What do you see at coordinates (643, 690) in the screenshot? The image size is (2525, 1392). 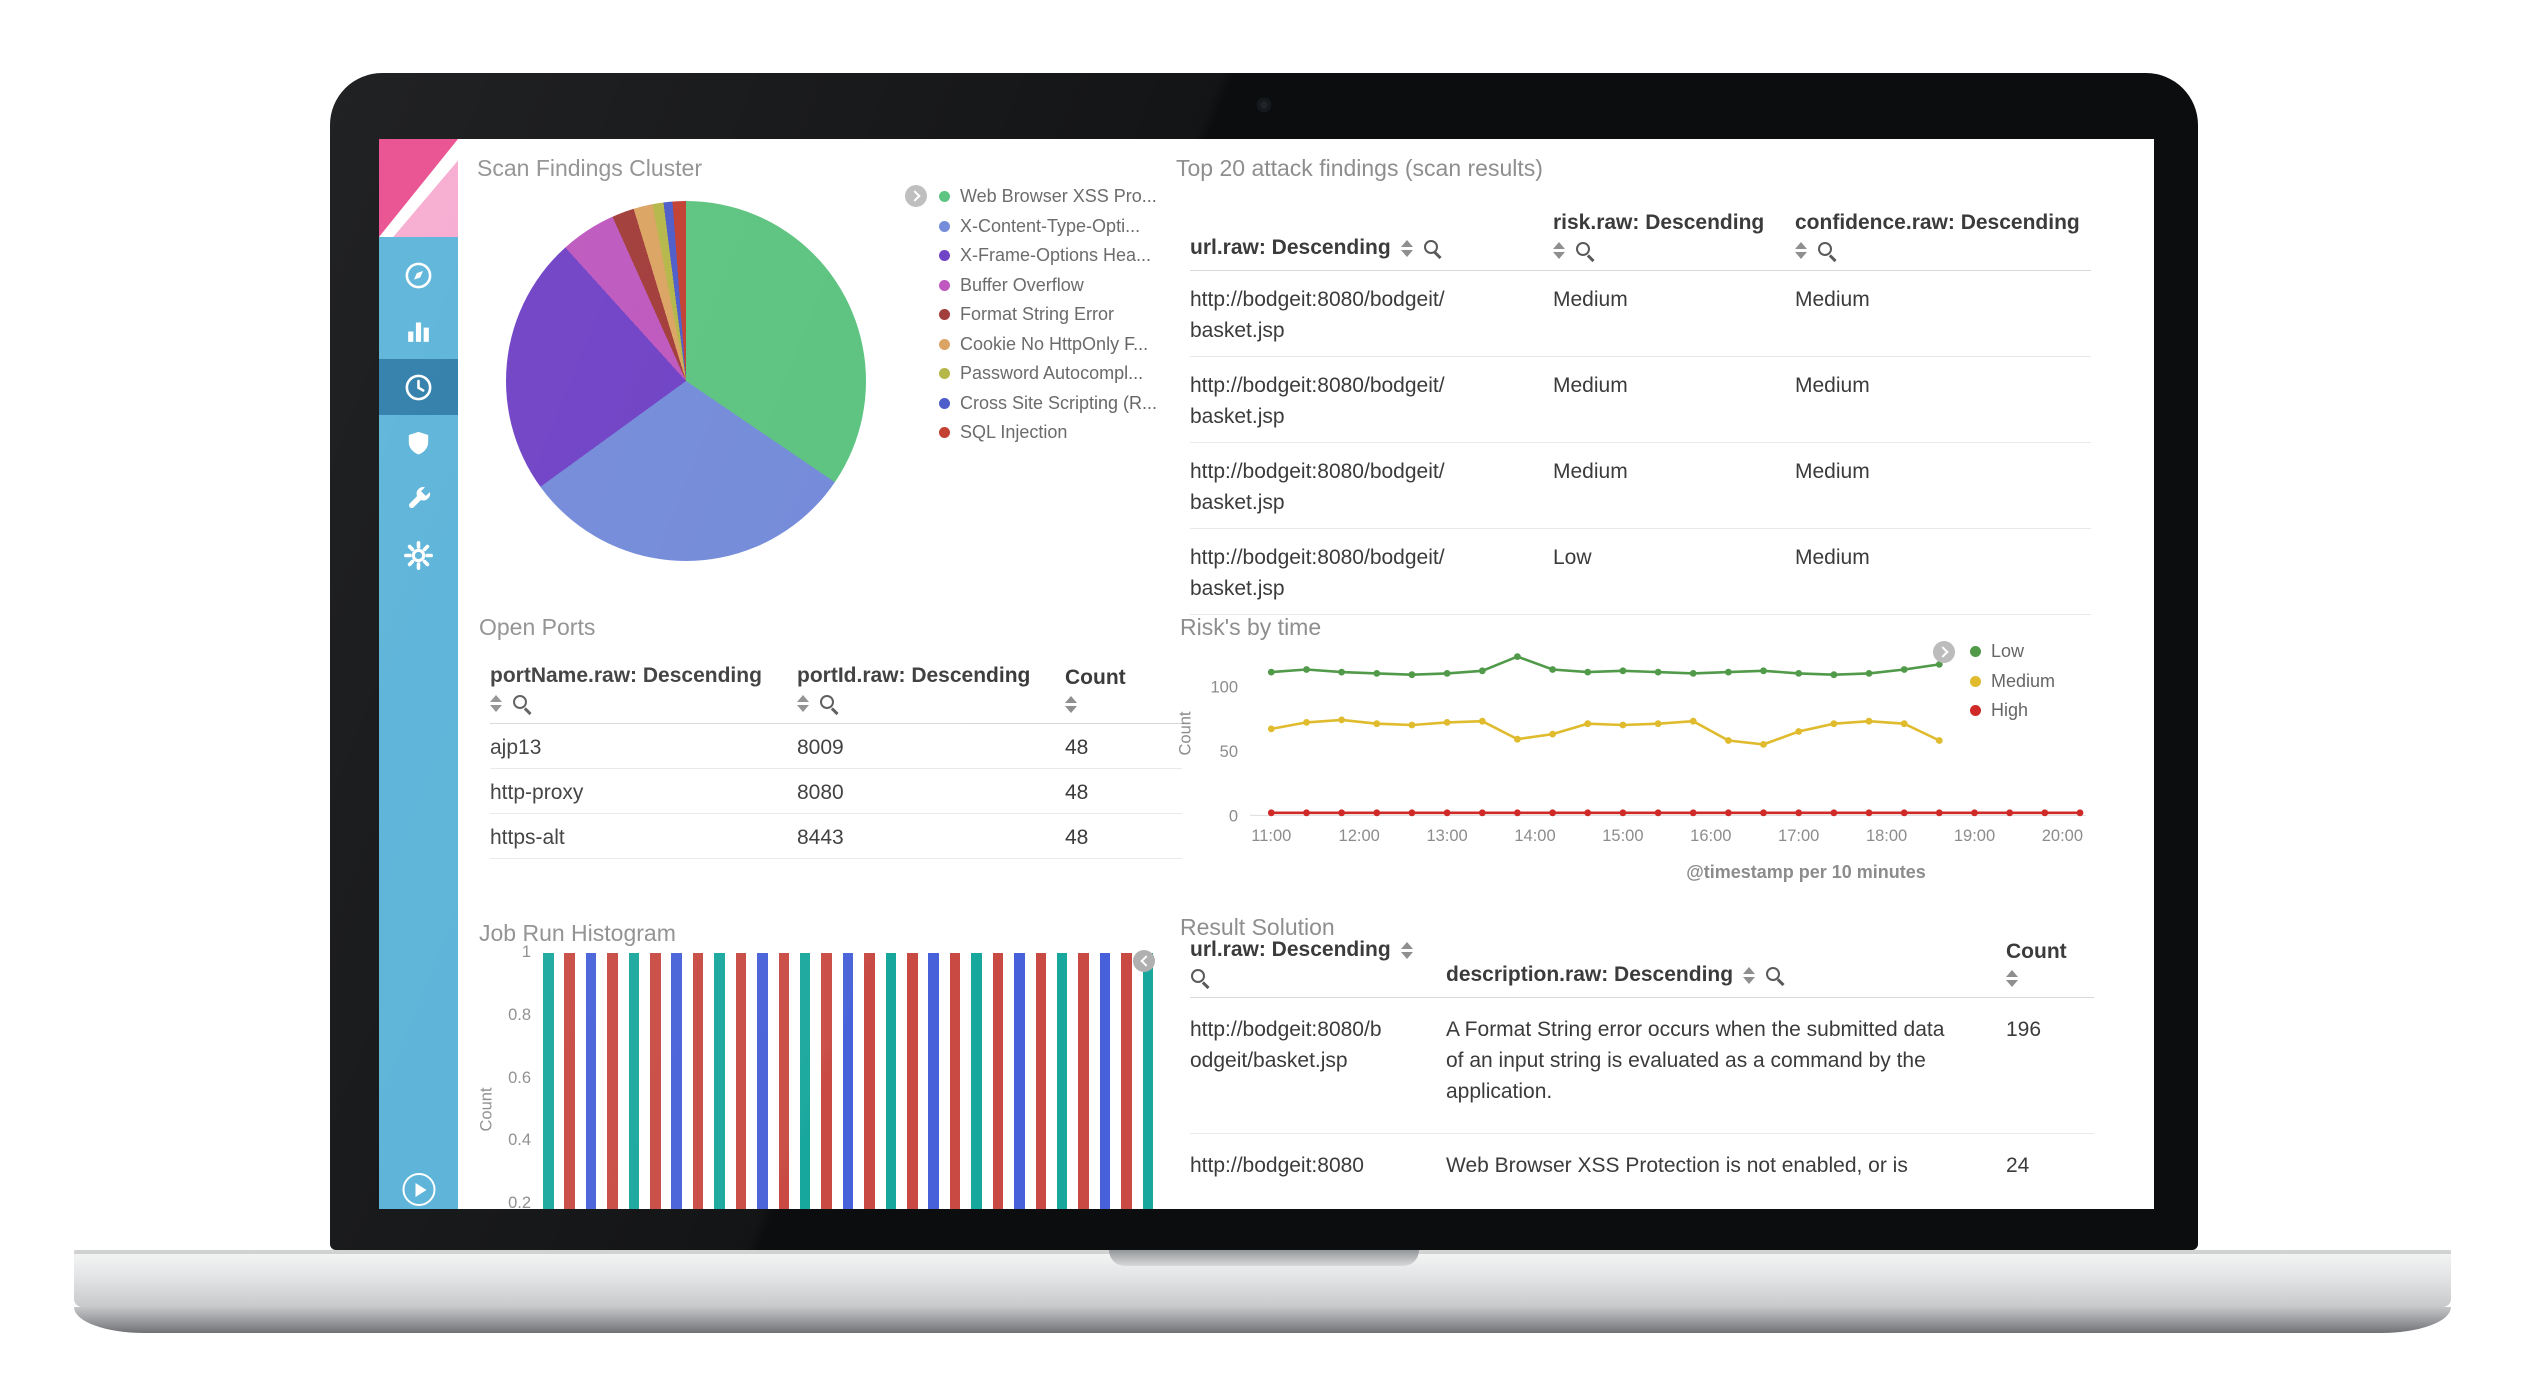 I see `column-header: portName.raw: Descending` at bounding box center [643, 690].